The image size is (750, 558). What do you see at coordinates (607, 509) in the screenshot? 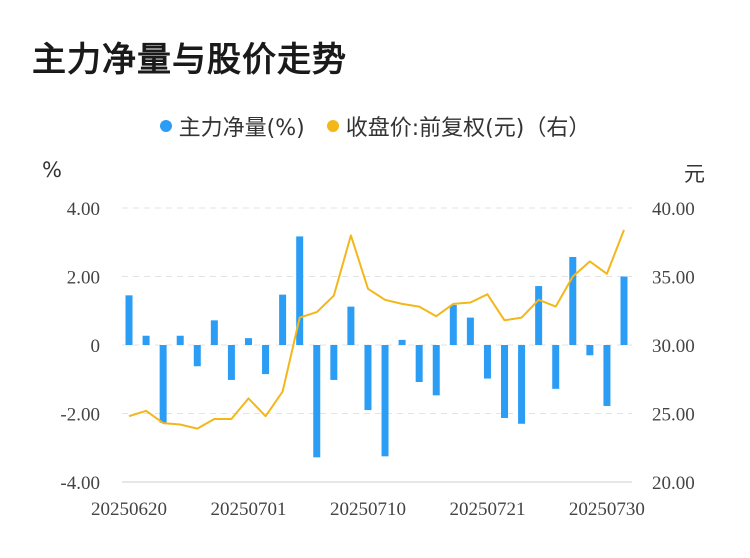
I see `x-tick-label: 20250730` at bounding box center [607, 509].